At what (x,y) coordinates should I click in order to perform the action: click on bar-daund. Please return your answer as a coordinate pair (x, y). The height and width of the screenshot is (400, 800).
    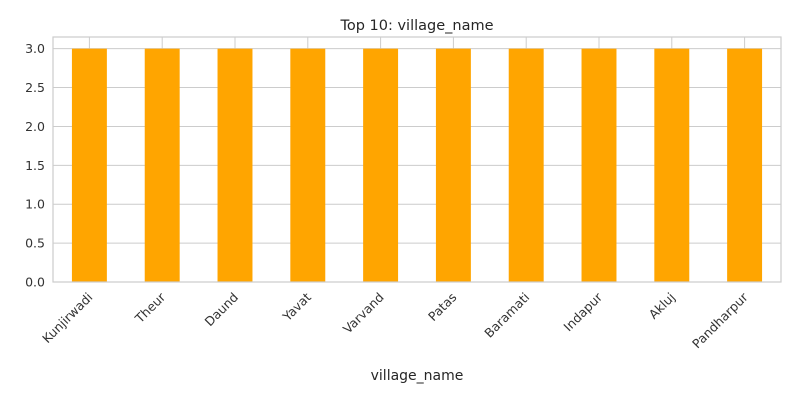
    Looking at the image, I should click on (235, 165).